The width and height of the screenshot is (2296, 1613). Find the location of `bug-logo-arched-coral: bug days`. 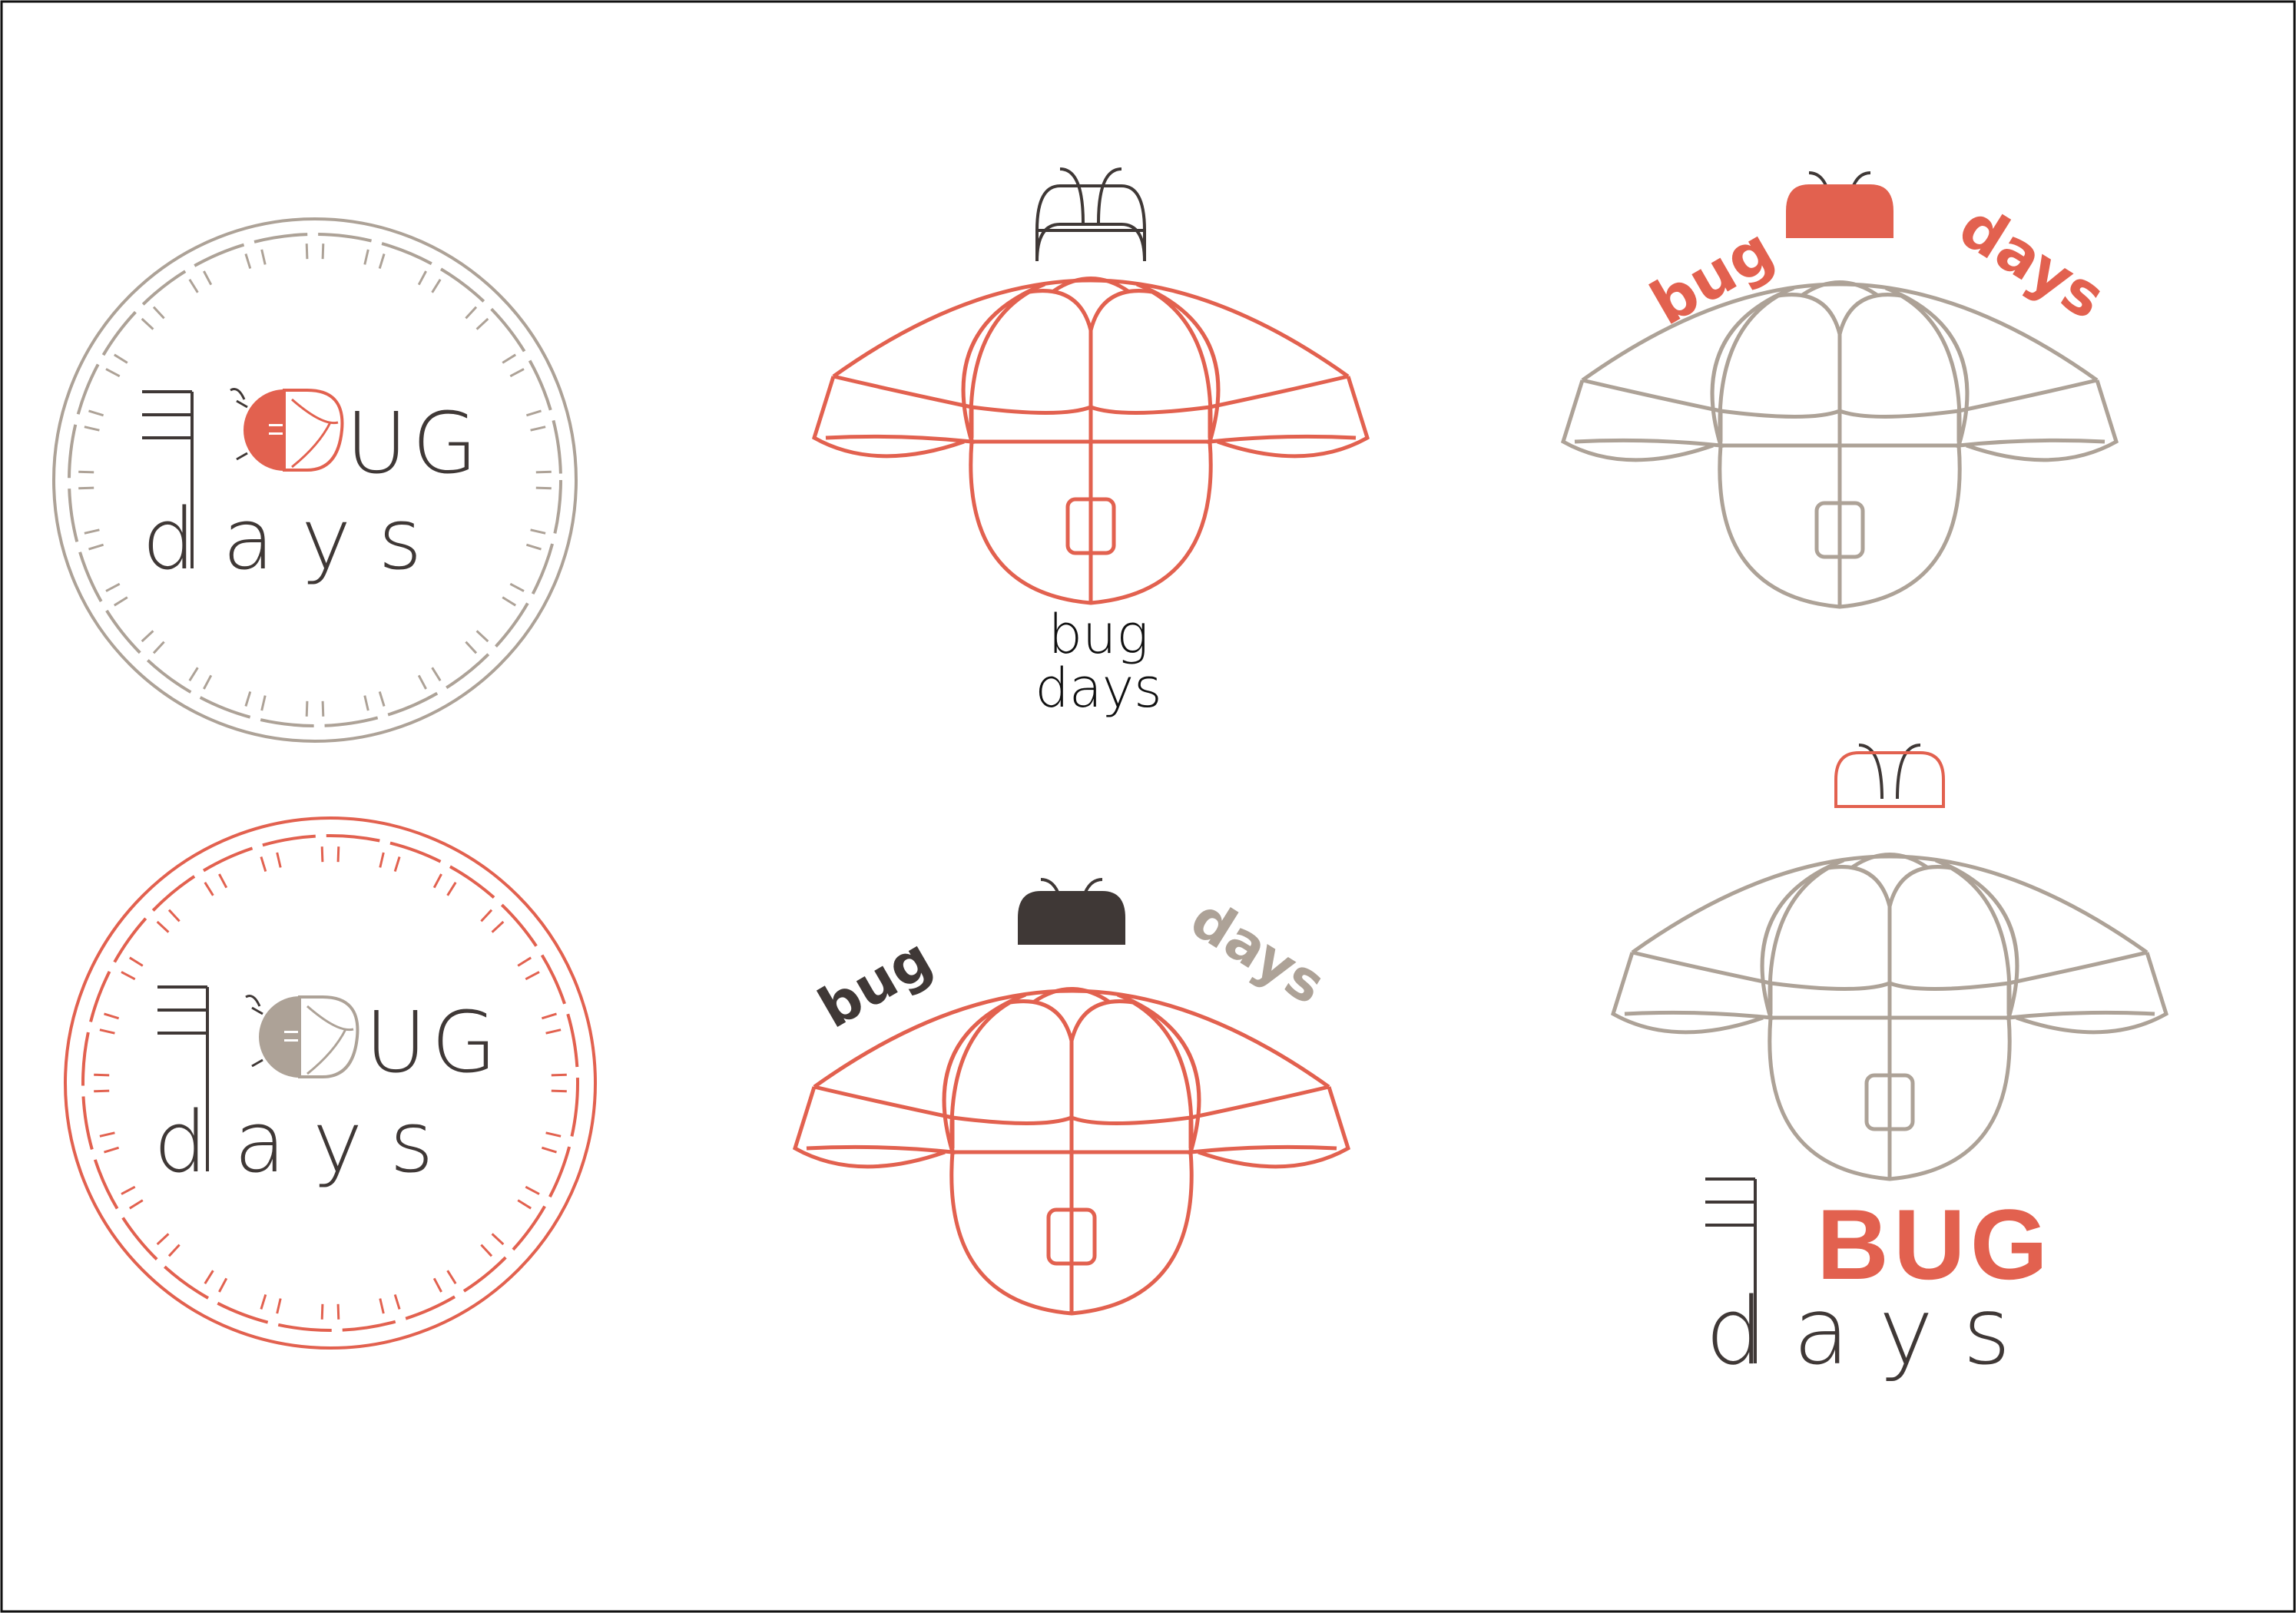

bug-logo-arched-coral: bug days is located at coordinates (1839, 389).